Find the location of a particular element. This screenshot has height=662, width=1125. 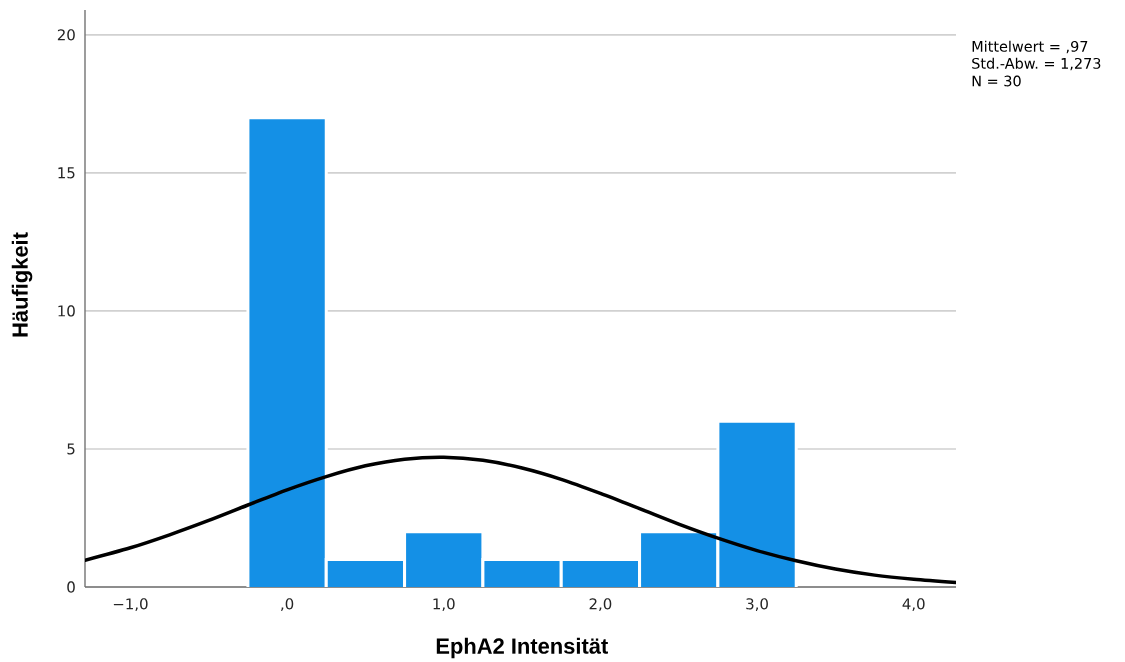

x-tick-label: 2,0 is located at coordinates (600, 605).